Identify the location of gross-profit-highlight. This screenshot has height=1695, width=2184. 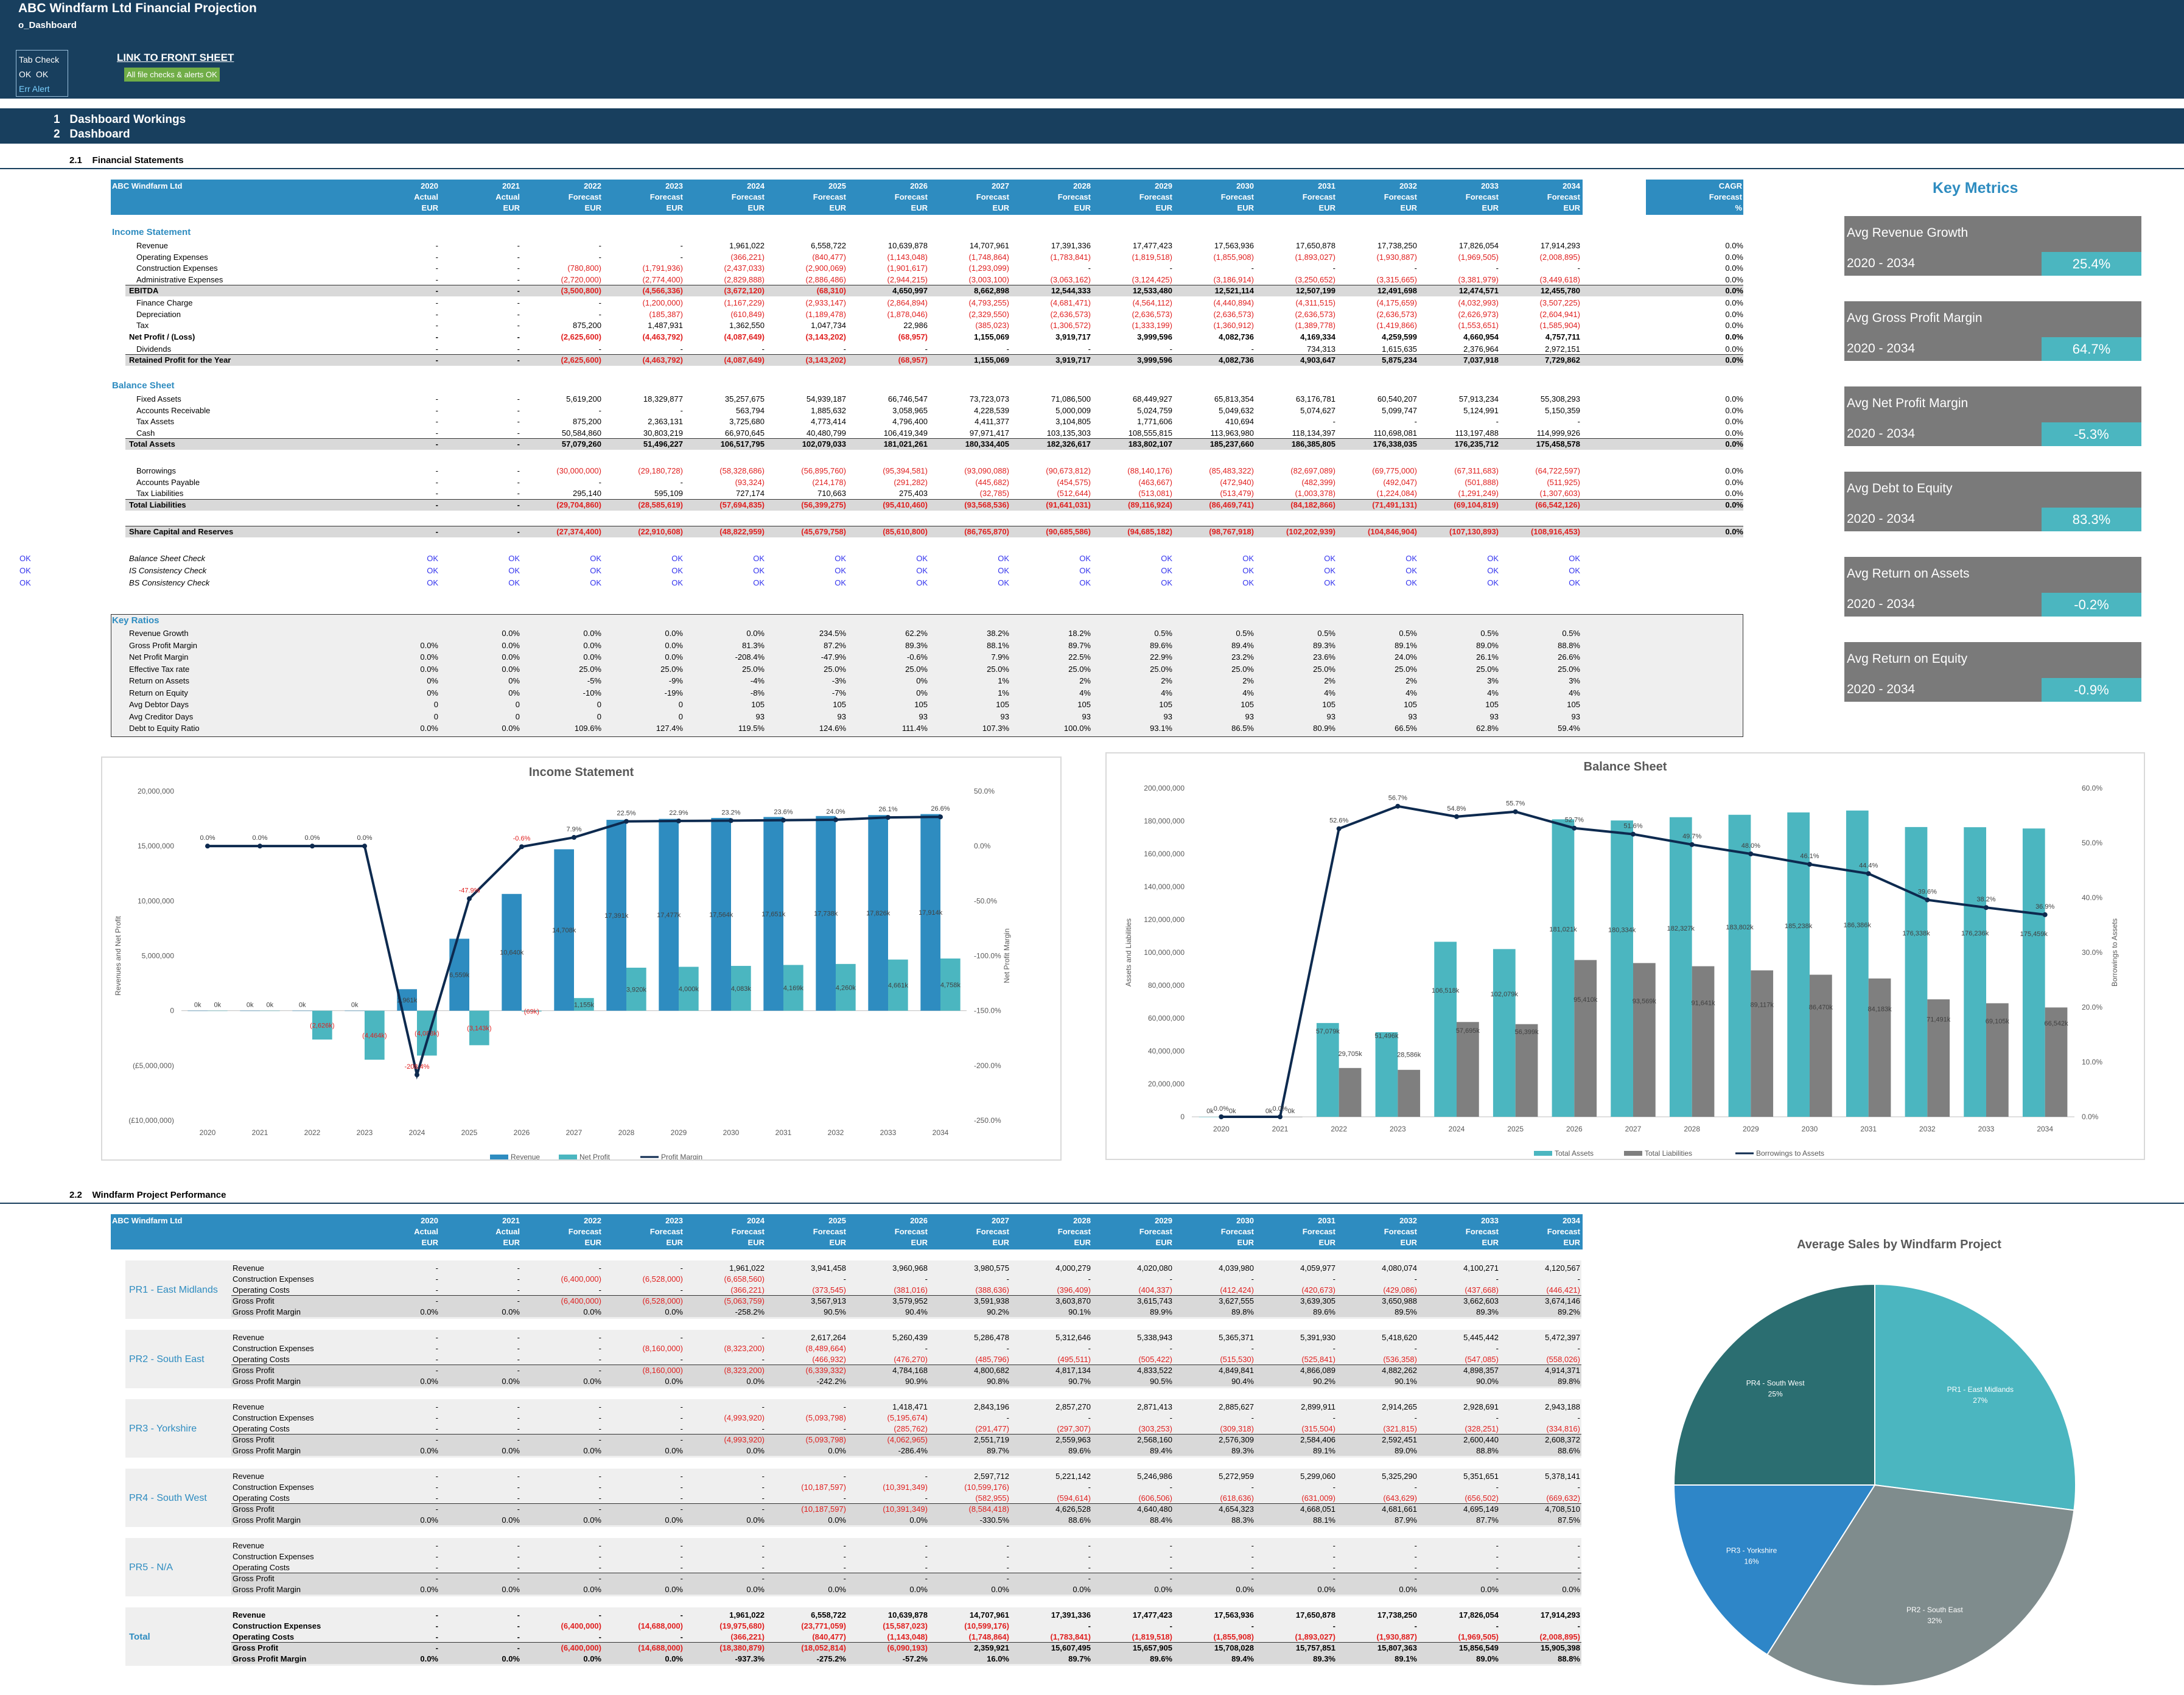
(906, 1380).